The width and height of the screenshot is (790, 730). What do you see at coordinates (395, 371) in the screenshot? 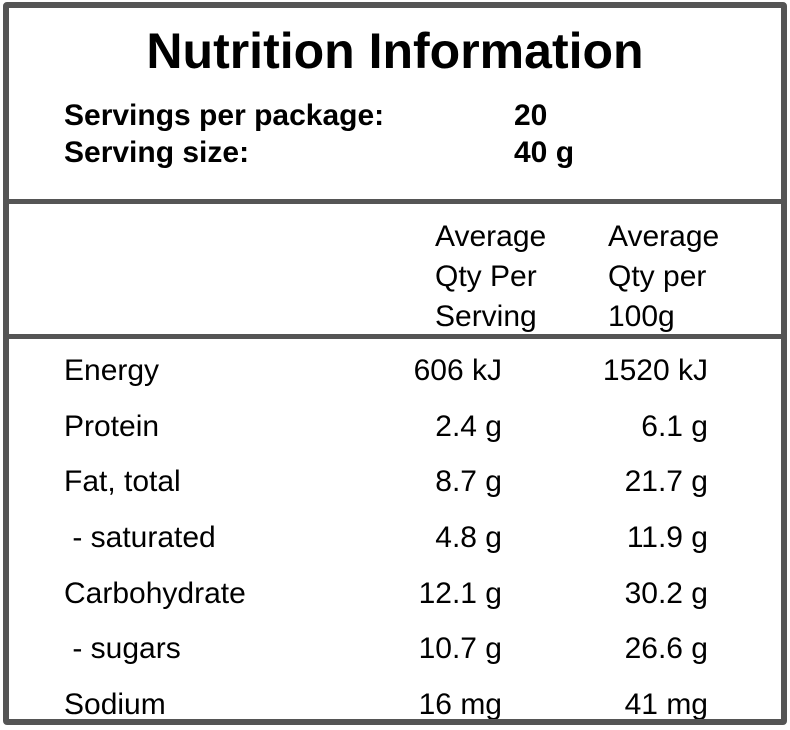
I see `nutrient-row: Energy 606 kJ 1520 kJ` at bounding box center [395, 371].